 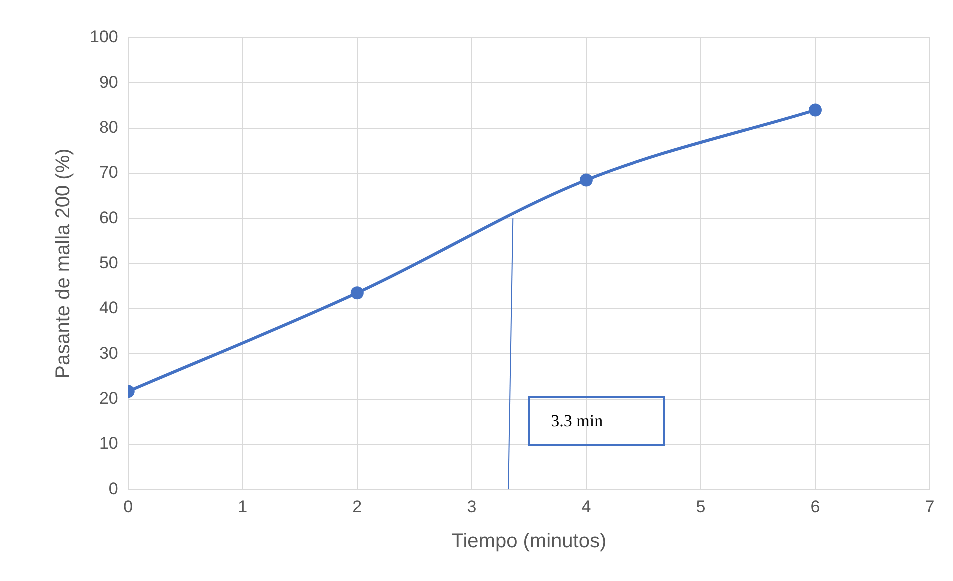 What do you see at coordinates (108, 308) in the screenshot?
I see `y-tick-label: 40` at bounding box center [108, 308].